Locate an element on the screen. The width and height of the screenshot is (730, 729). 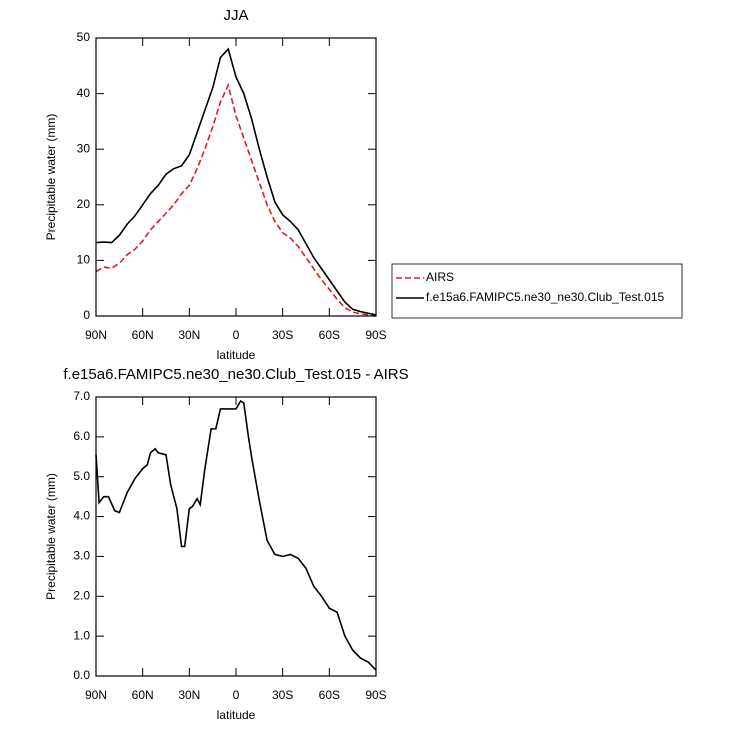
y-tick-label: 50 is located at coordinates (84, 37).